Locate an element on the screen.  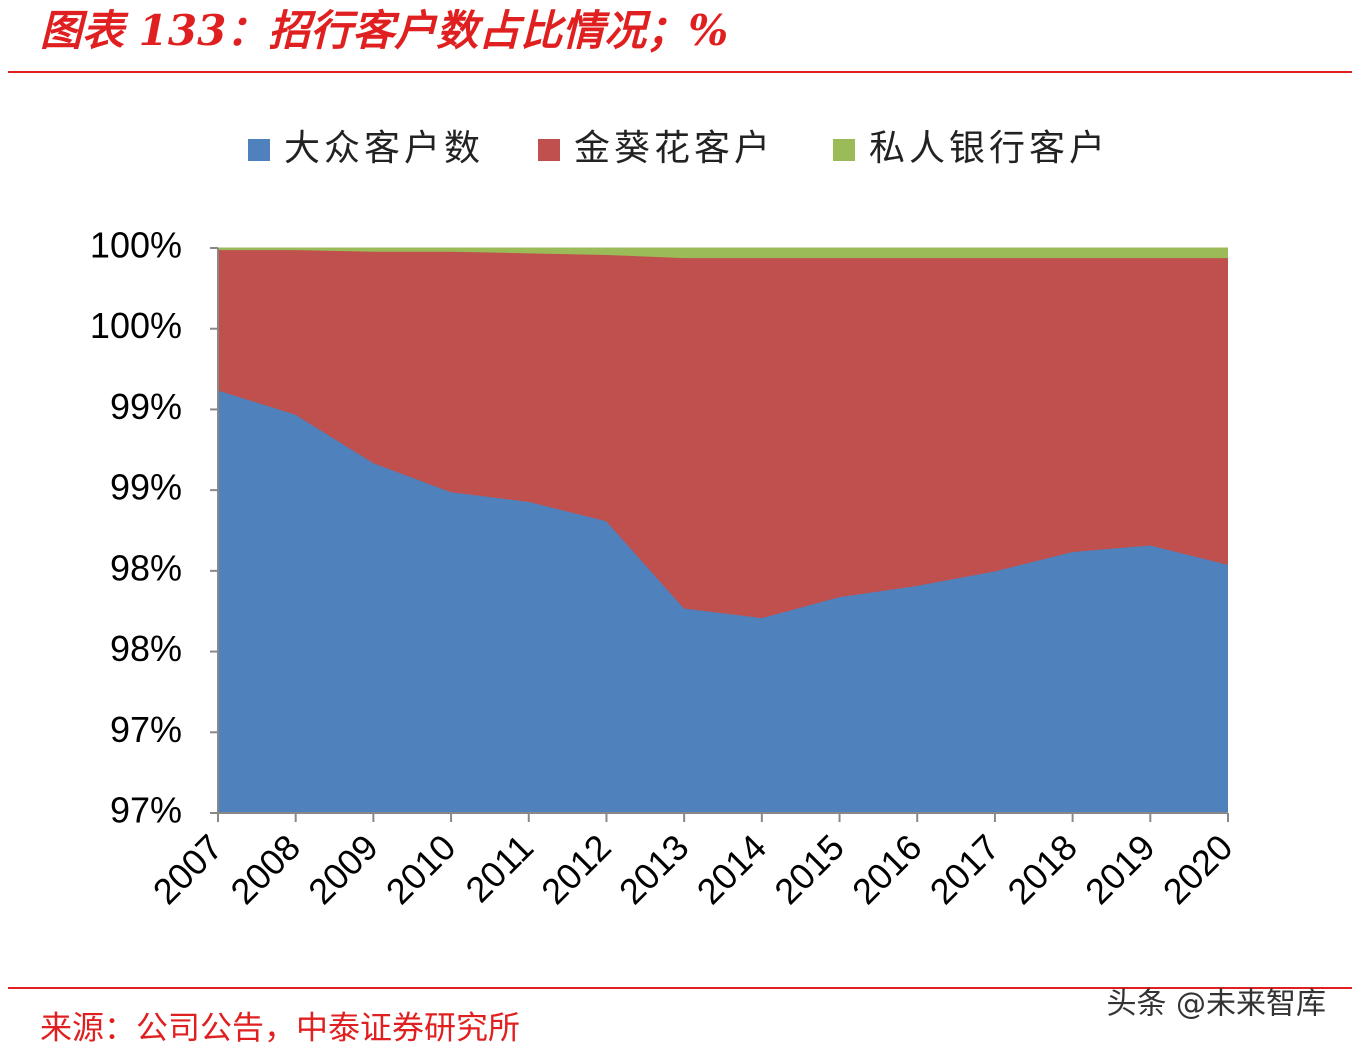
area is located at coordinates (723, 253).